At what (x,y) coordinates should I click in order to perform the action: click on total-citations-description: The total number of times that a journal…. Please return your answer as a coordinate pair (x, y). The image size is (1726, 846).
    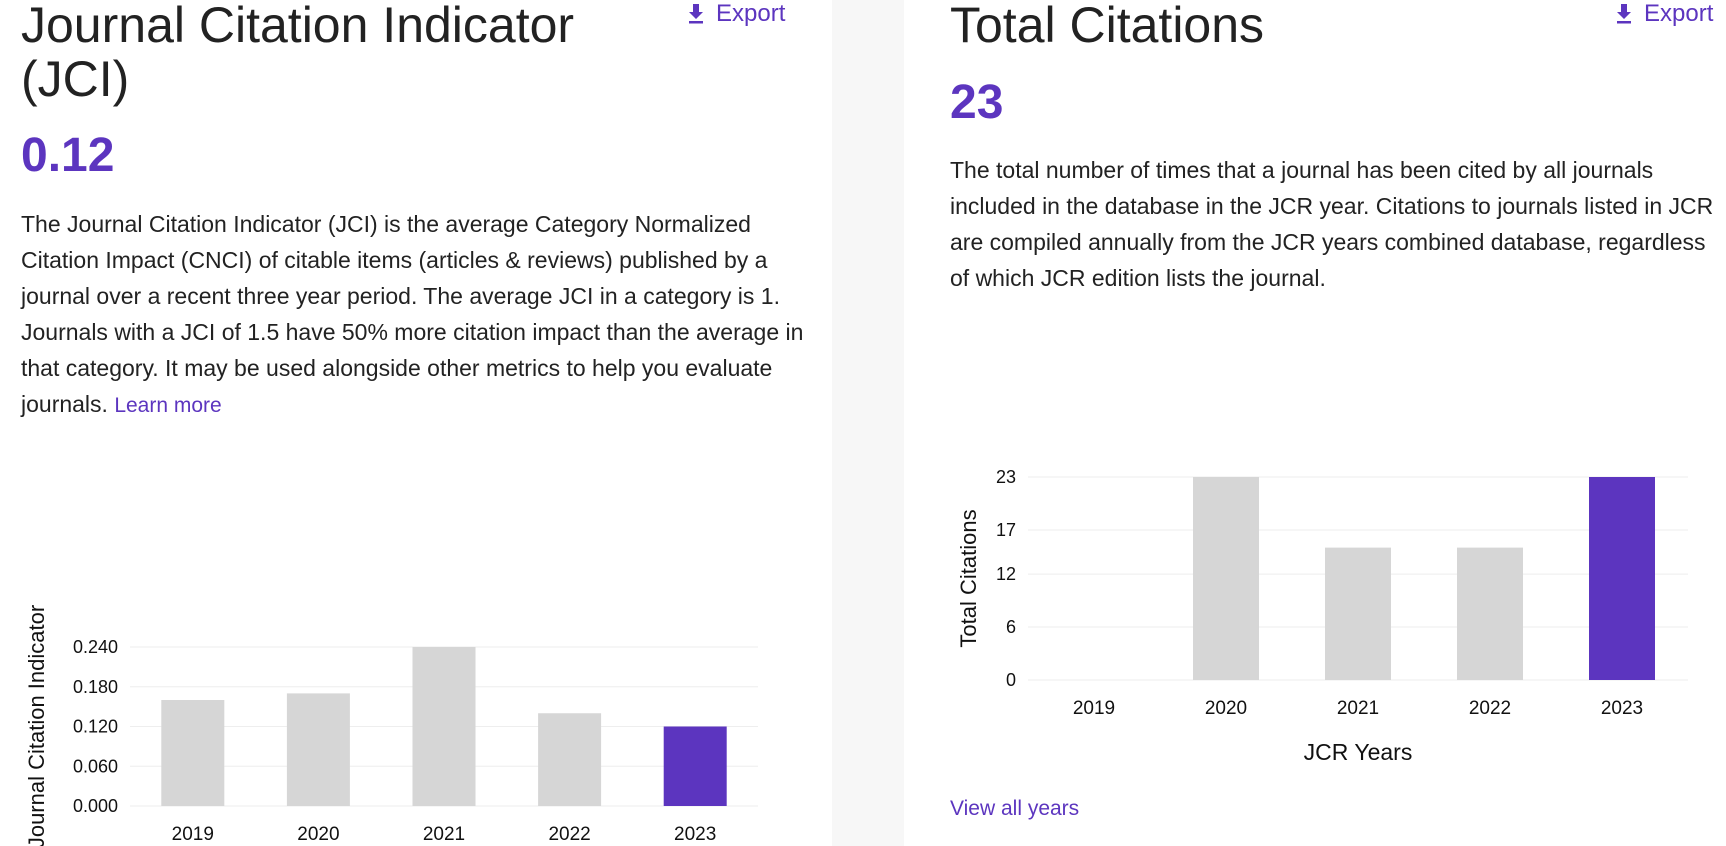
    Looking at the image, I should click on (1332, 224).